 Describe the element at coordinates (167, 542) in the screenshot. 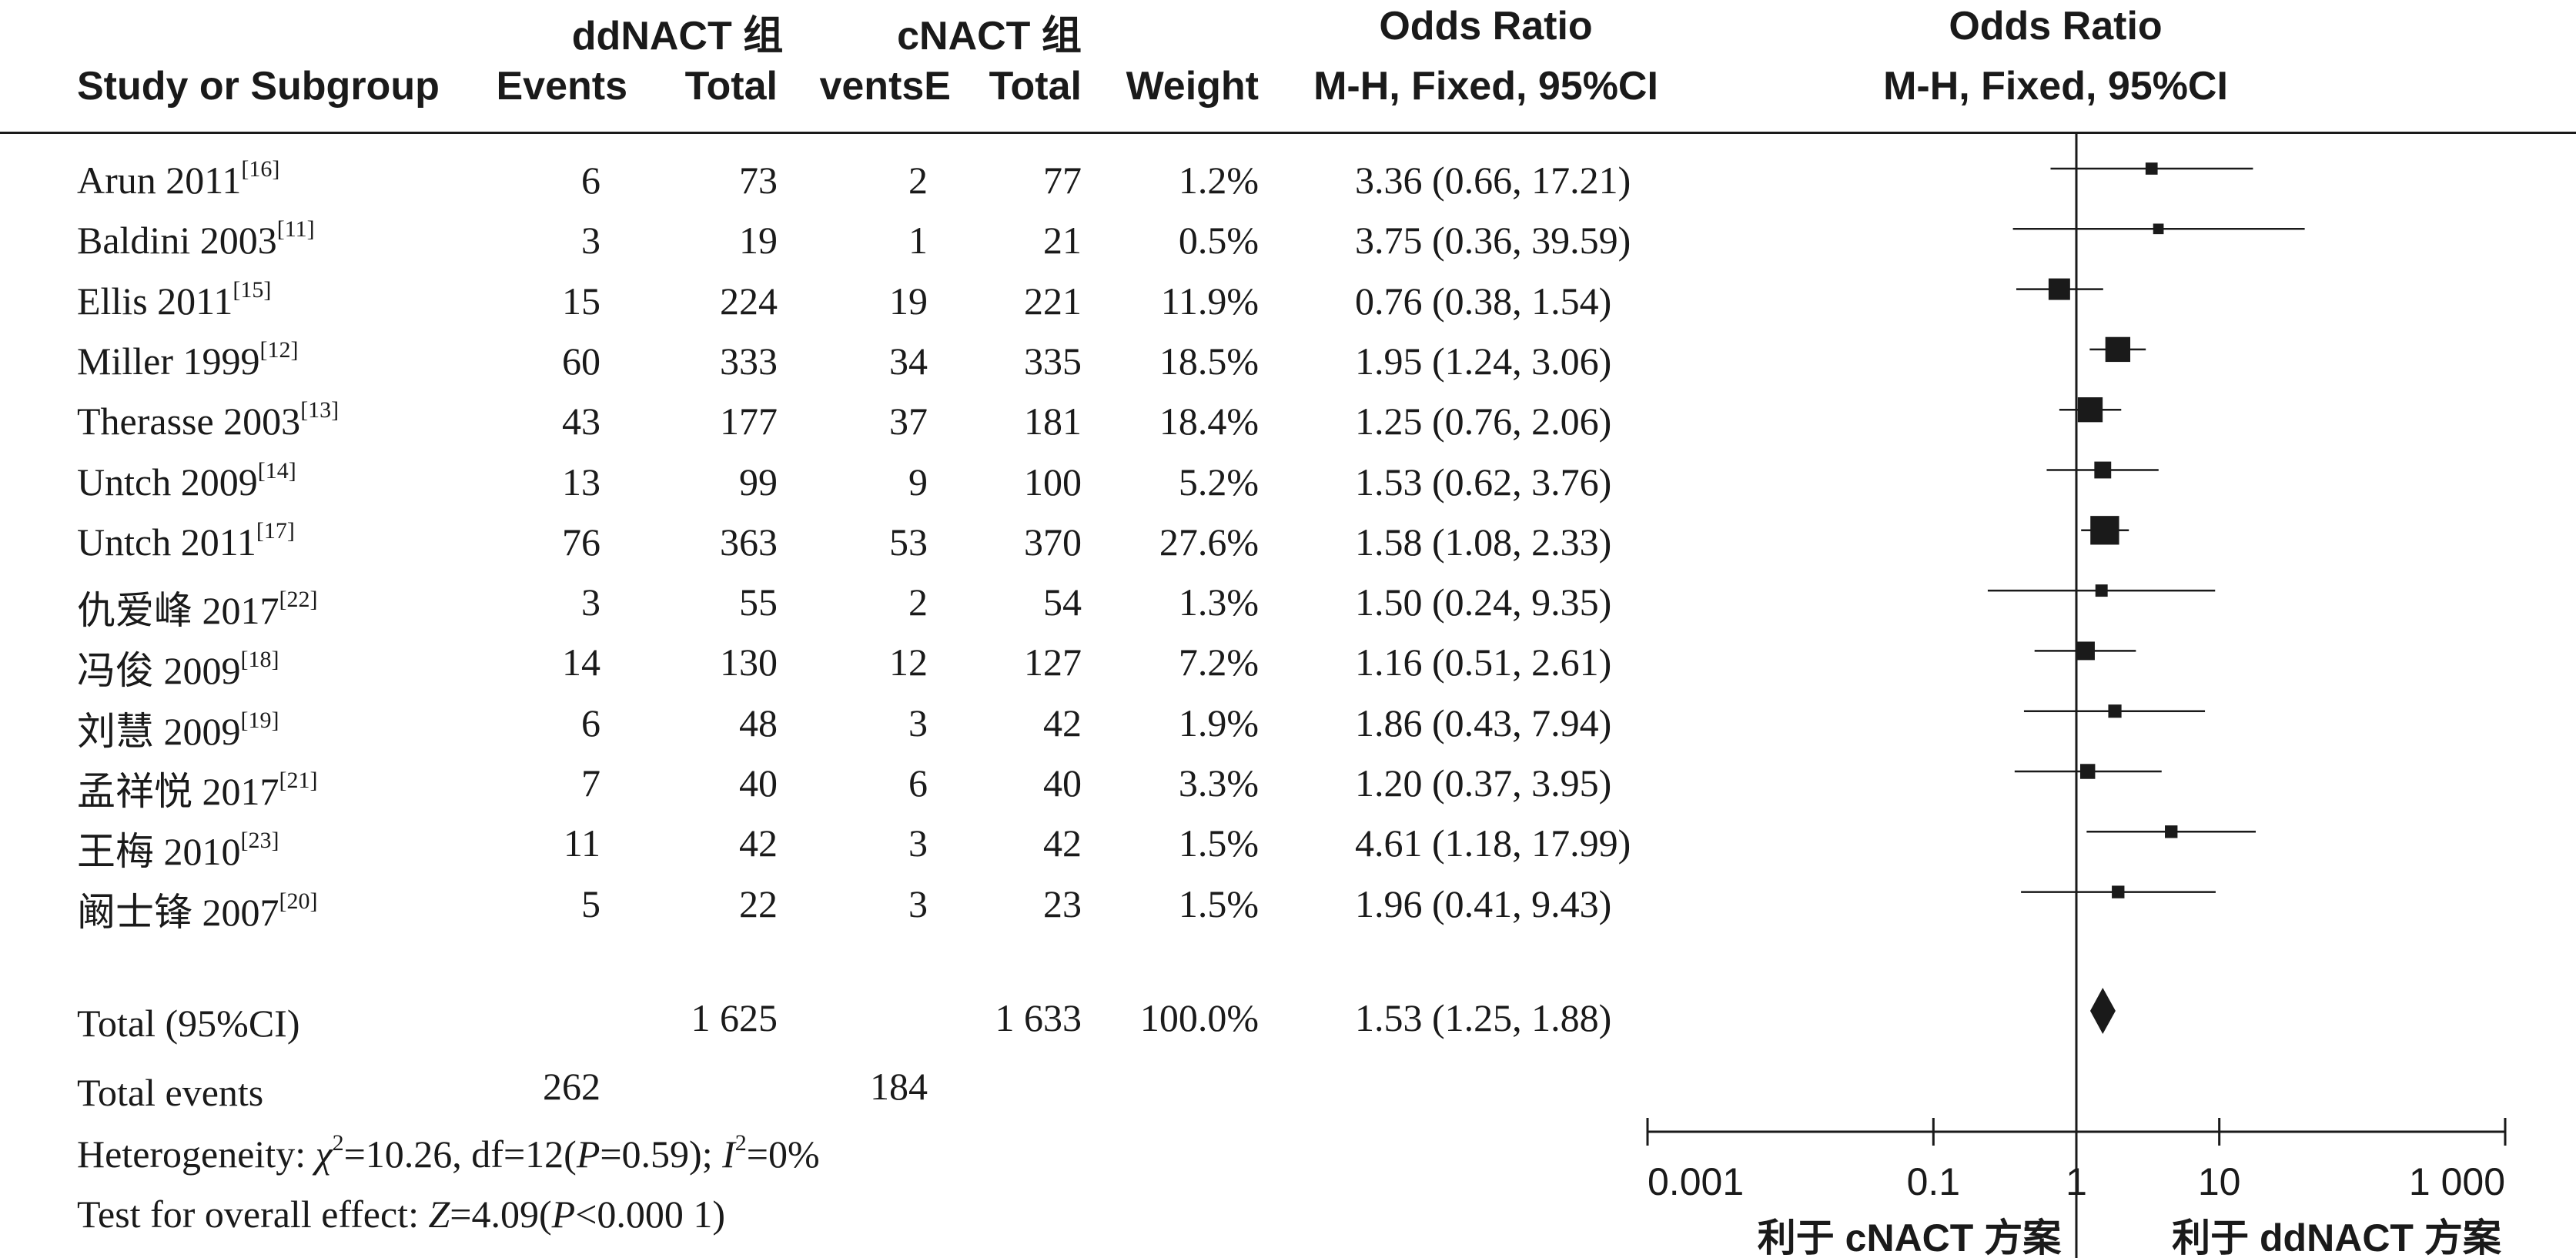

I see `study-name-text: Untch 2011` at that location.